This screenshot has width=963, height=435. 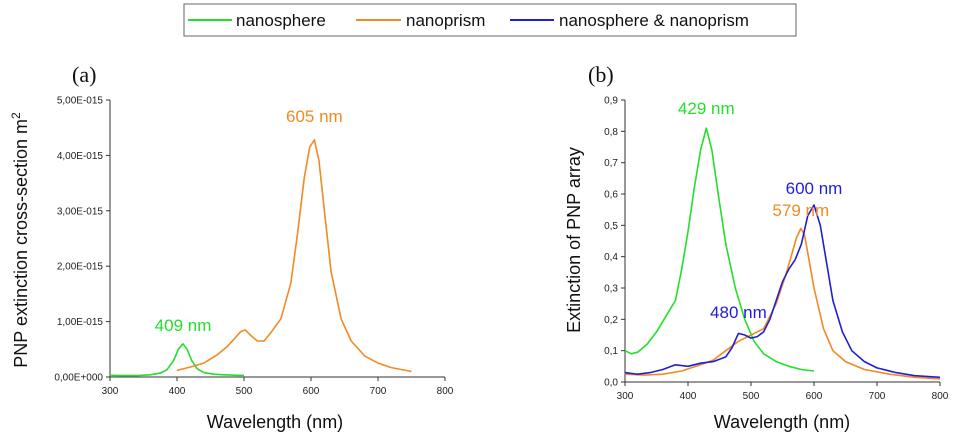 I want to click on legend-label-nanosphere: nanosphere, so click(x=281, y=20).